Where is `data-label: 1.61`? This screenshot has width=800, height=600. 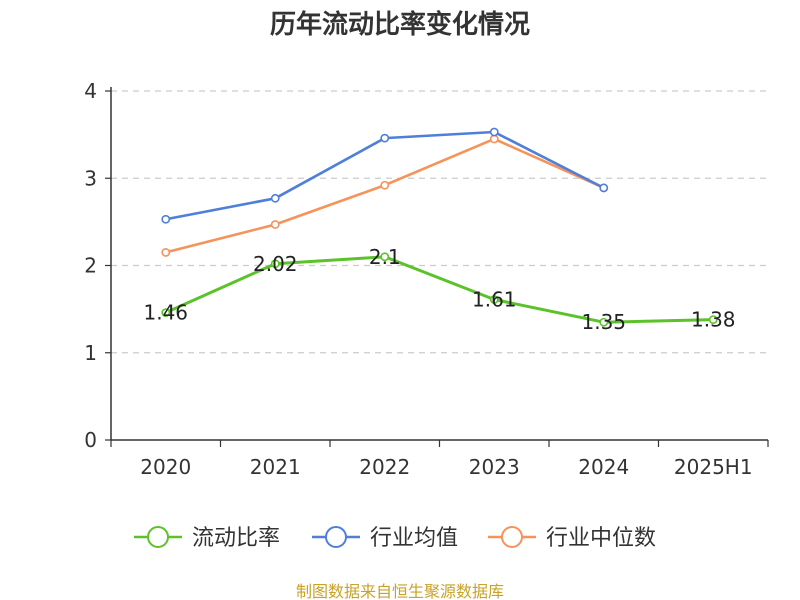 data-label: 1.61 is located at coordinates (494, 300).